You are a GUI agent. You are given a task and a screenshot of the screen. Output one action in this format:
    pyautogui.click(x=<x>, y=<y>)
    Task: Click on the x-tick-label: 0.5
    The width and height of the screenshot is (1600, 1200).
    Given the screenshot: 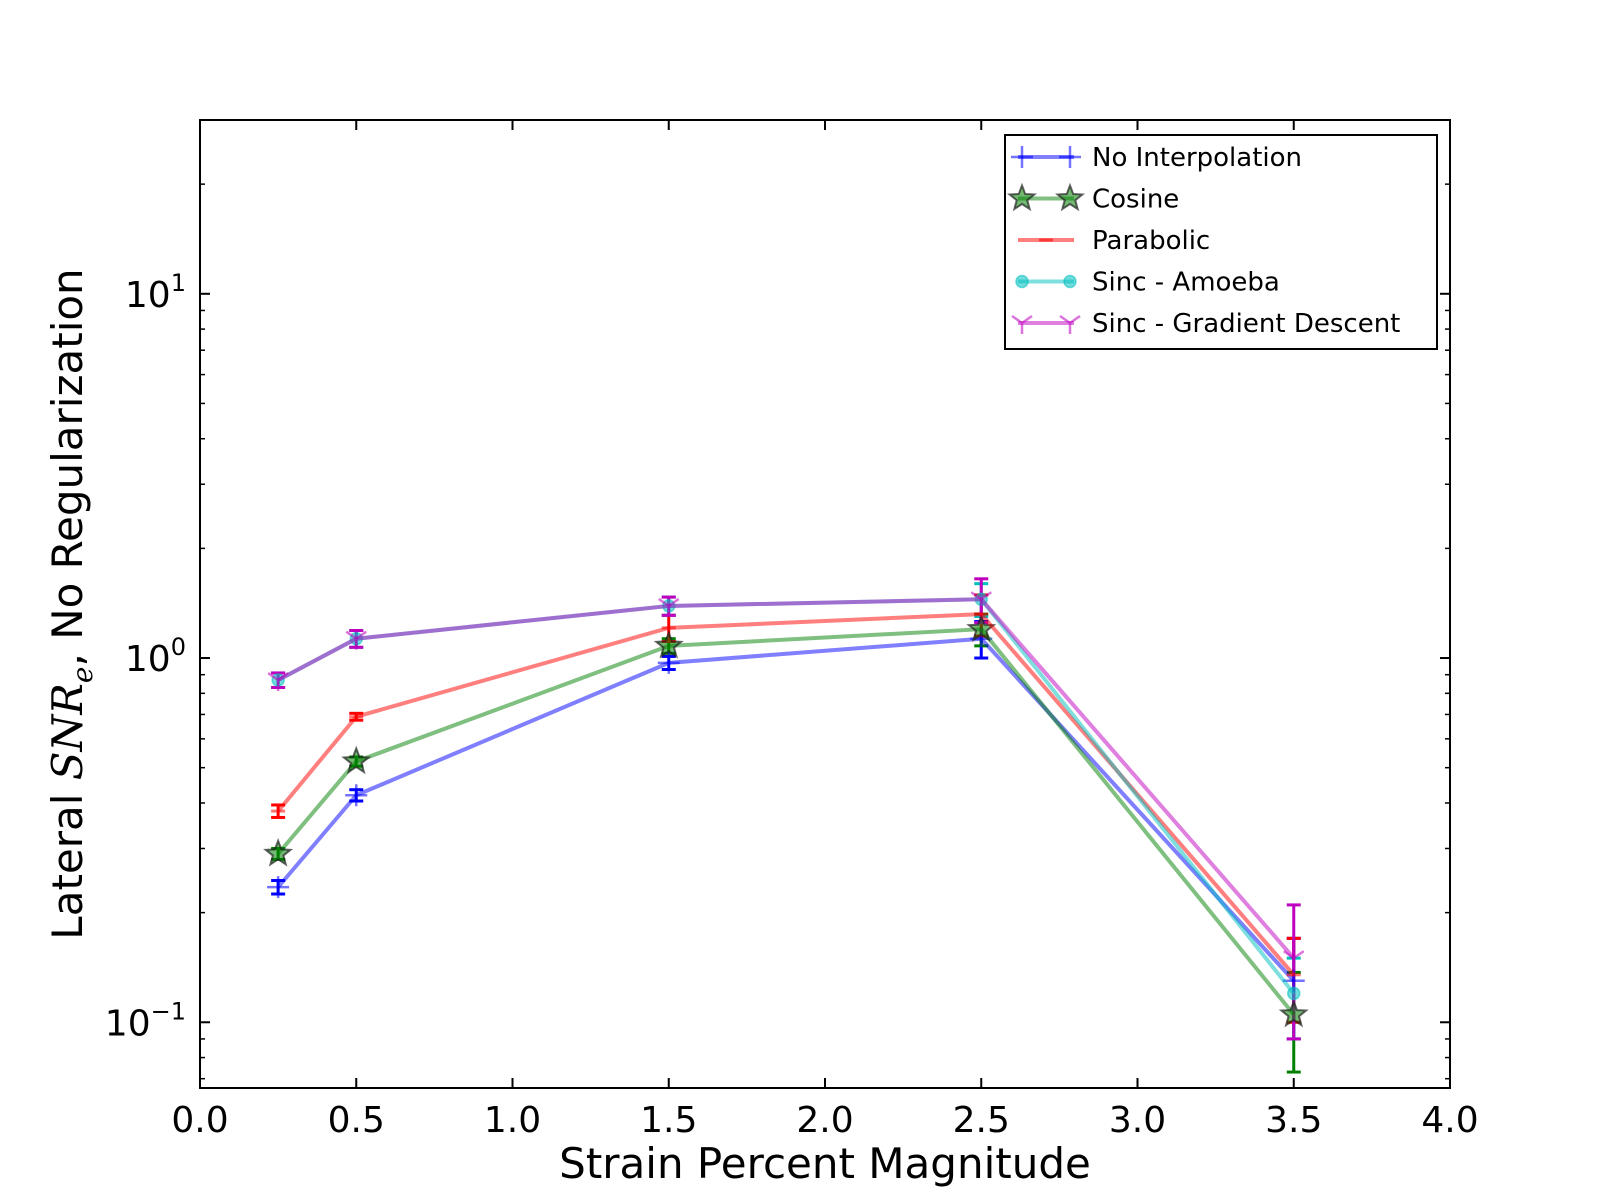 What is the action you would take?
    pyautogui.click(x=356, y=1120)
    